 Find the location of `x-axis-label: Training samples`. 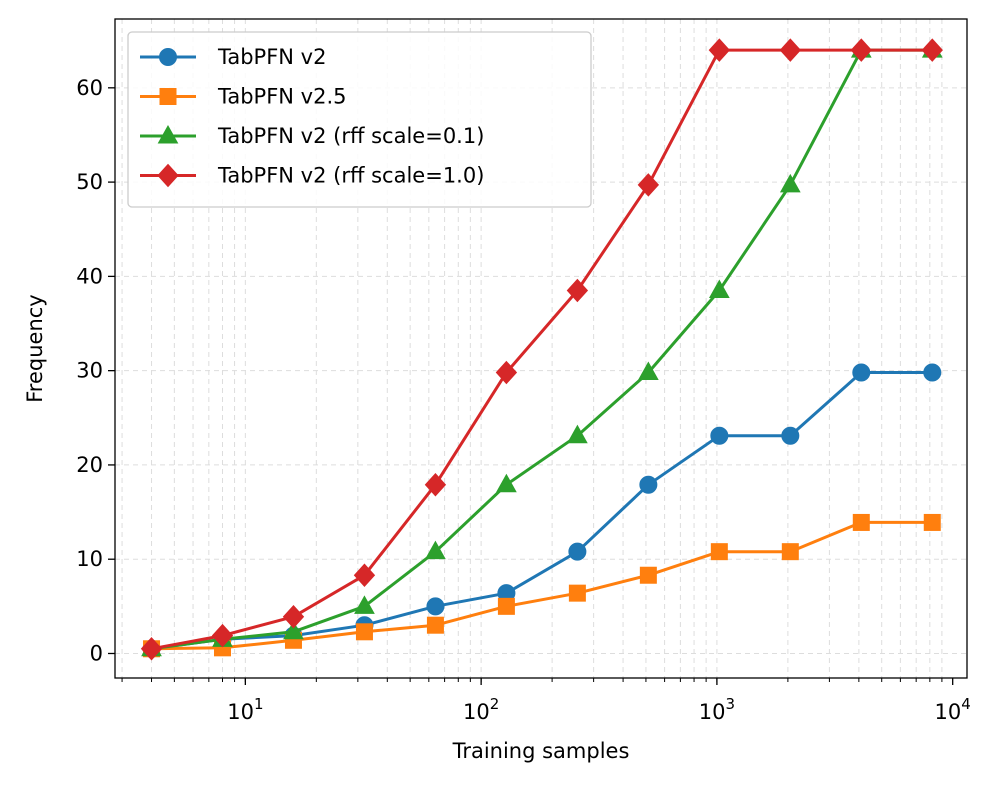

x-axis-label: Training samples is located at coordinates (541, 751).